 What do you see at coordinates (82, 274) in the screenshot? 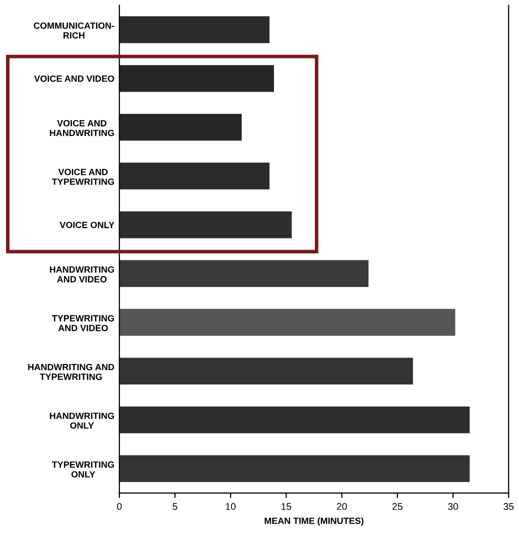
I see `y-tick-label: HANDWRITING AND VIDEO` at bounding box center [82, 274].